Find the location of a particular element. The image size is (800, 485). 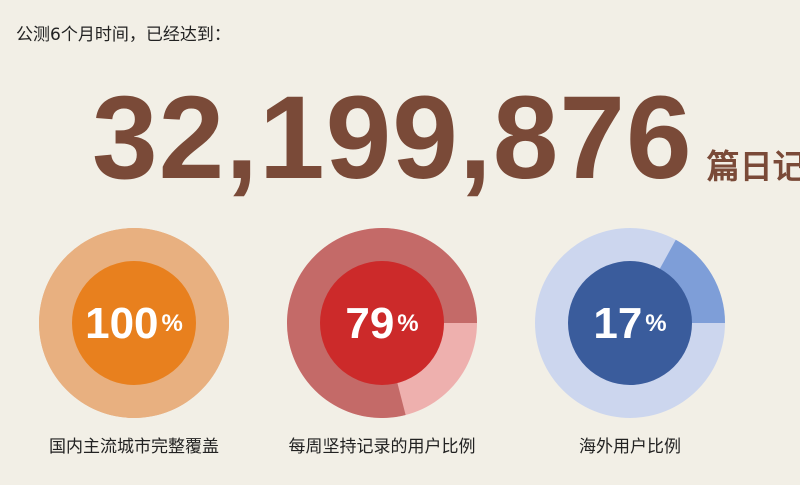

stat-city-coverage: 100% 国内主流城市完整覆盖 is located at coordinates (134, 342).